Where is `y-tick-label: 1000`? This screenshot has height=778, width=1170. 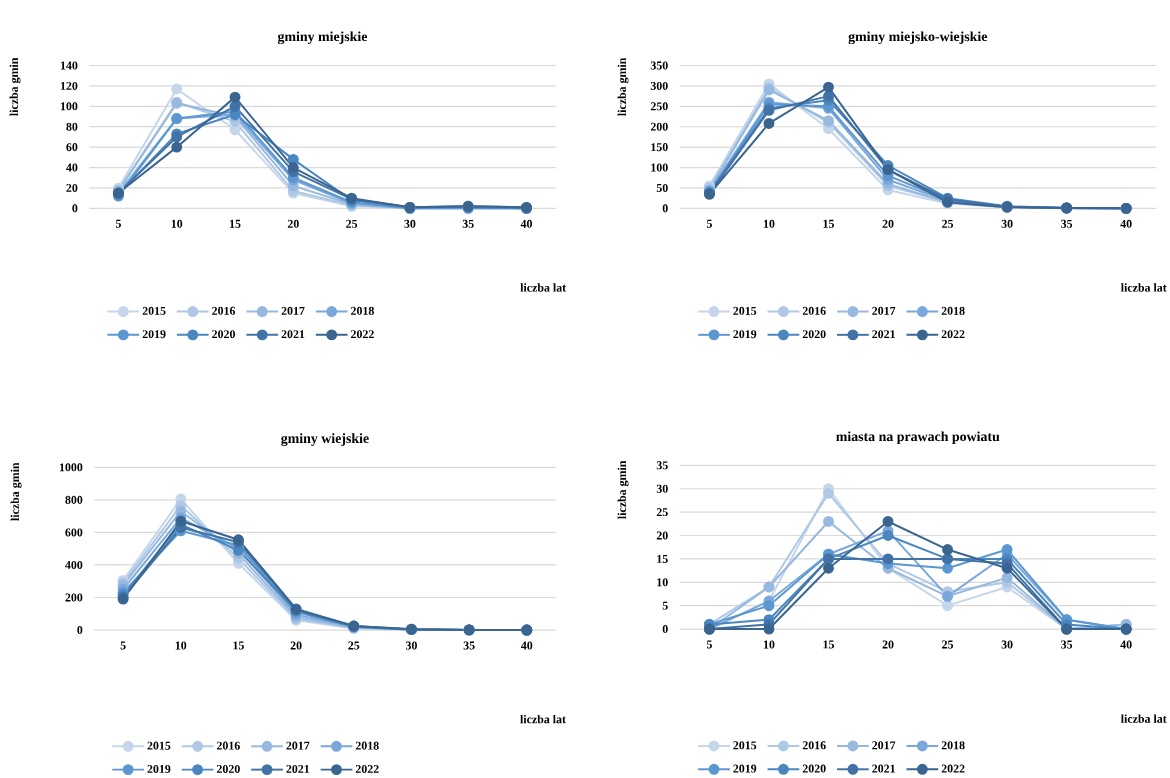
y-tick-label: 1000 is located at coordinates (71, 467).